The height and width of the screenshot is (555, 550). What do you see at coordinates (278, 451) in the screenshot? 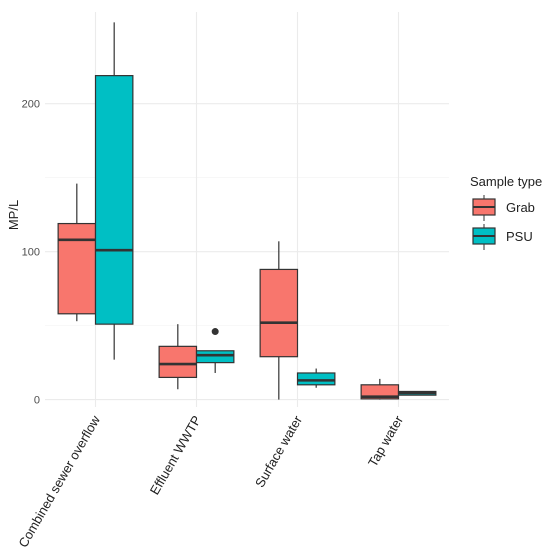
I see `x-tick-label: Surface water` at bounding box center [278, 451].